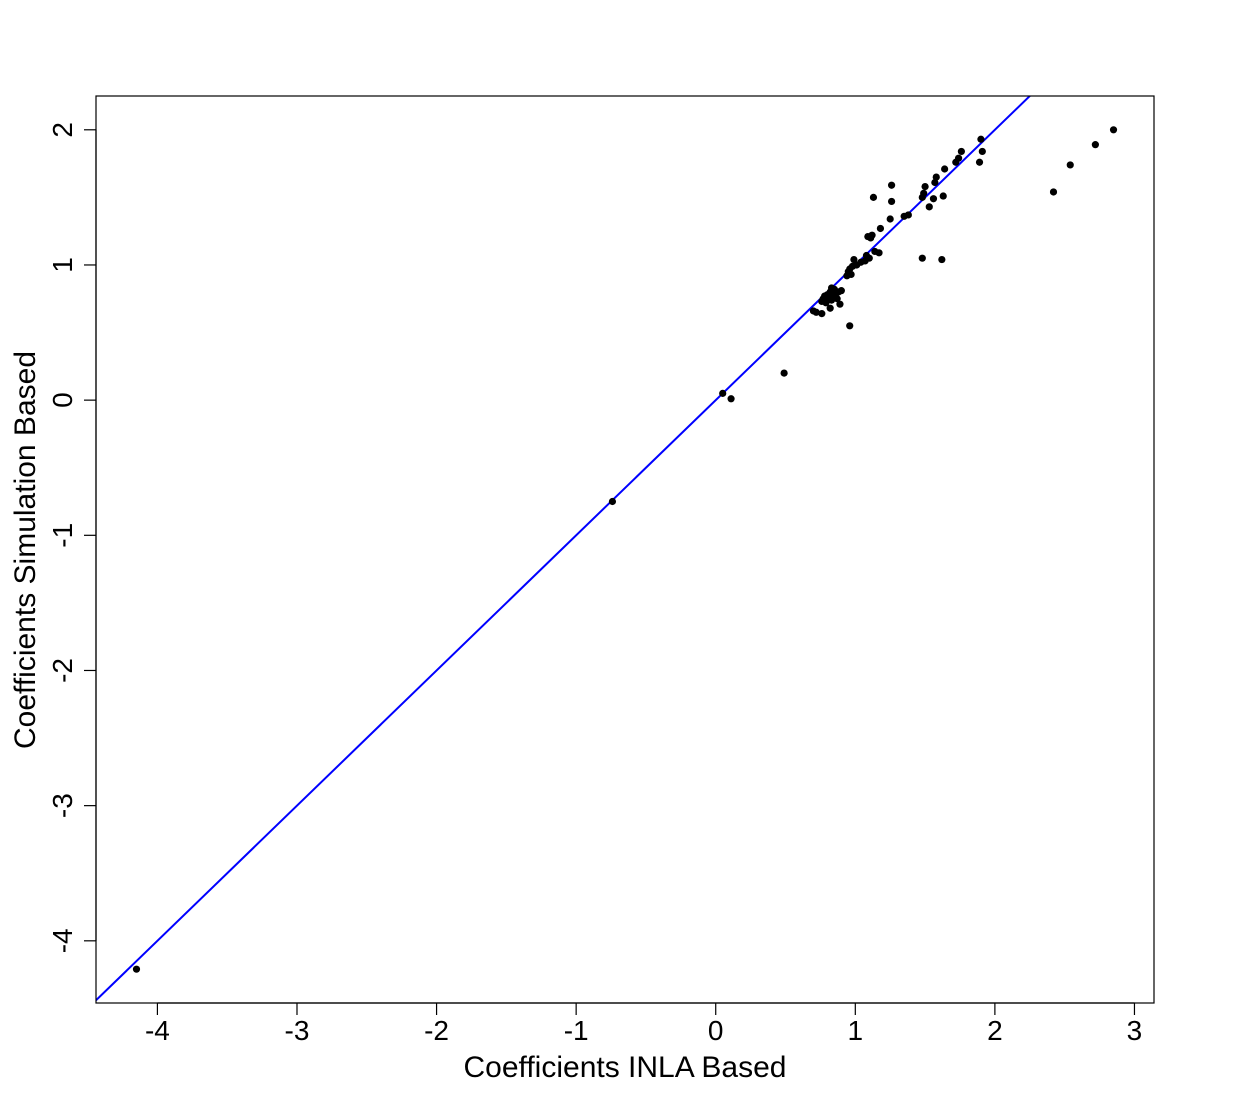  I want to click on x-tick-label: 0, so click(716, 1030).